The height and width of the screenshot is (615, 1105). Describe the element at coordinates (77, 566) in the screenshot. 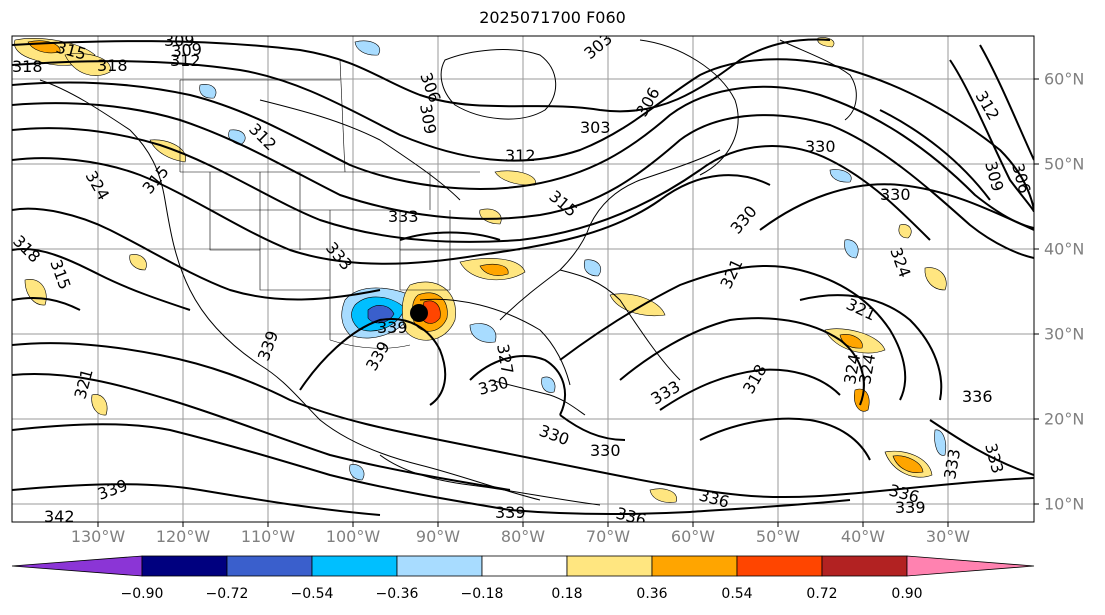

I see `colorbar-extend-low` at that location.